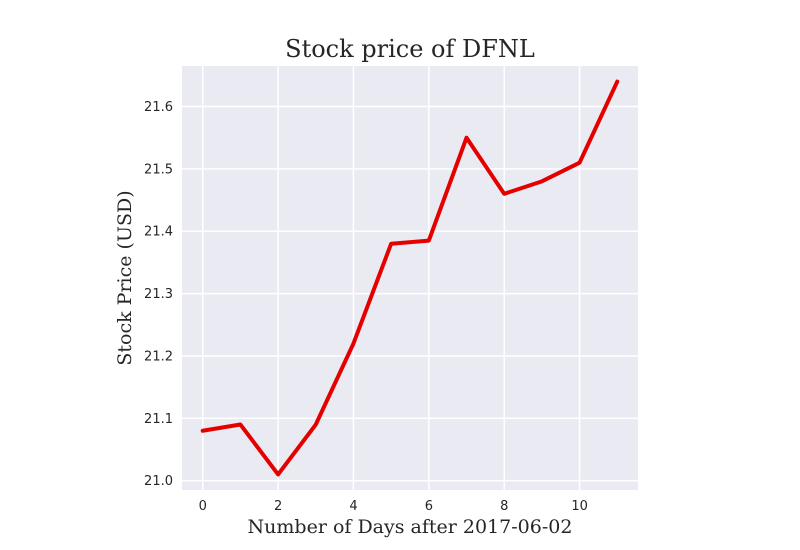  I want to click on x-tick-label: 0, so click(203, 506).